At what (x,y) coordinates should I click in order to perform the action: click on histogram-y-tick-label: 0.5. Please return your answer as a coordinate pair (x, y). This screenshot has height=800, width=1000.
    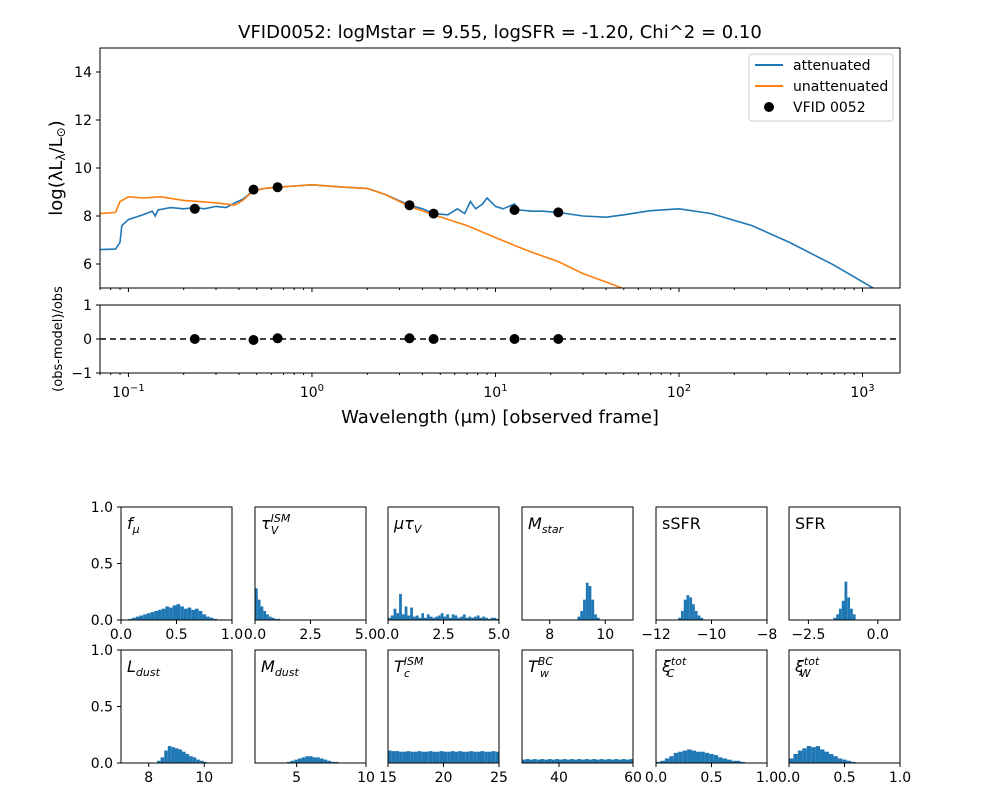
    Looking at the image, I should click on (102, 565).